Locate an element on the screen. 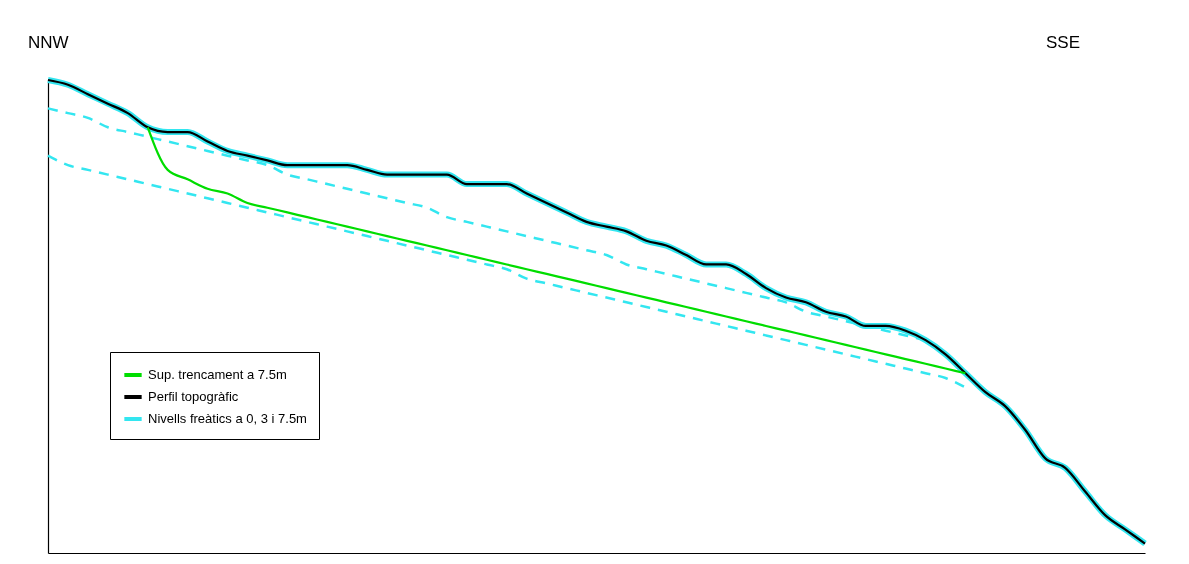 The height and width of the screenshot is (564, 1189). legend-label: Sup. trencament a 7.5m is located at coordinates (217, 374).